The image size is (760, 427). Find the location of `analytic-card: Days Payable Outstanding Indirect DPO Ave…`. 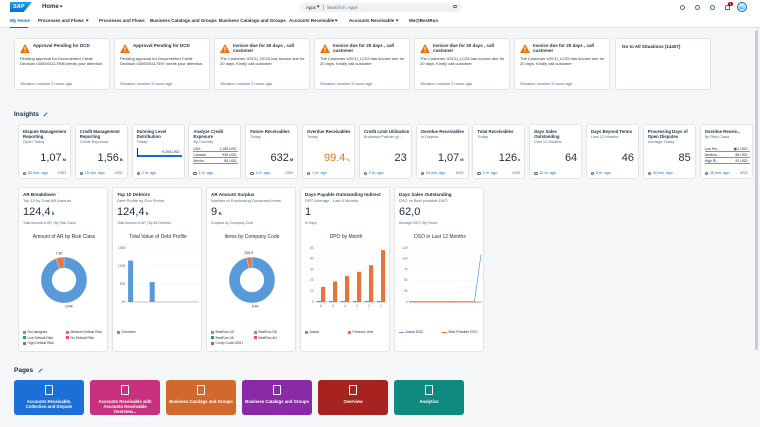

analytic-card: Days Payable Outstanding Indirect DPO Ave… is located at coordinates (345, 269).